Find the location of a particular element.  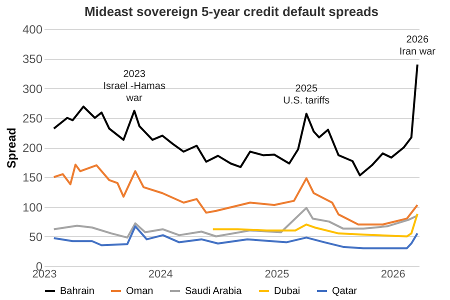

chart-title: Mideast sovereign 5-year credit default spreads is located at coordinates (231, 11).